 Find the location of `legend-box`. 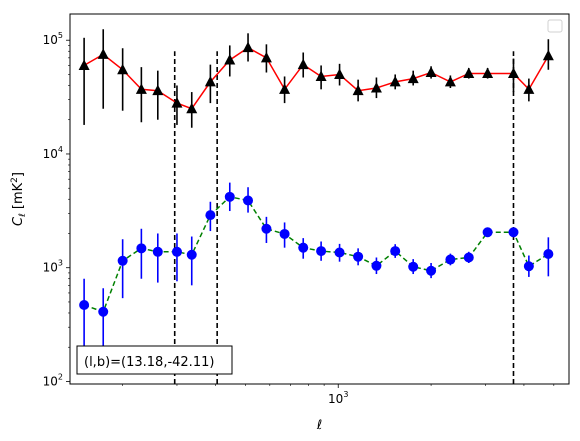

legend-box is located at coordinates (555, 26).